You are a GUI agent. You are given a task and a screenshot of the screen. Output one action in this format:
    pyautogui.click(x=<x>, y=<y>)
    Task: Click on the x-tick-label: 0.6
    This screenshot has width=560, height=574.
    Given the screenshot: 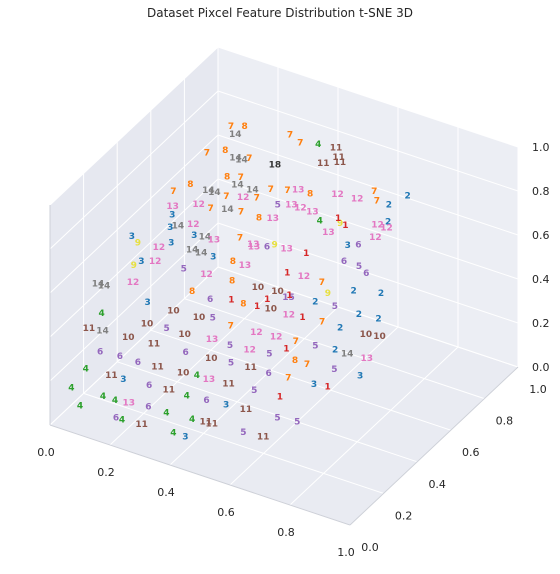 What is the action you would take?
    pyautogui.click(x=226, y=512)
    